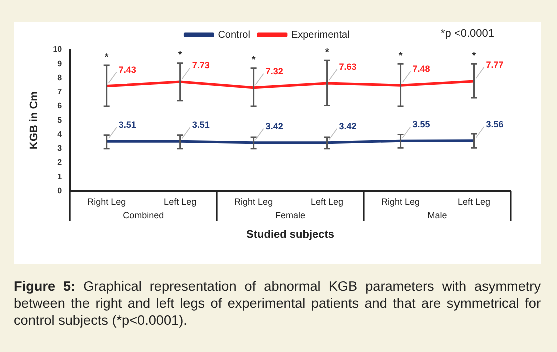  What do you see at coordinates (275, 71) in the screenshot?
I see `data-label: 7.32` at bounding box center [275, 71].